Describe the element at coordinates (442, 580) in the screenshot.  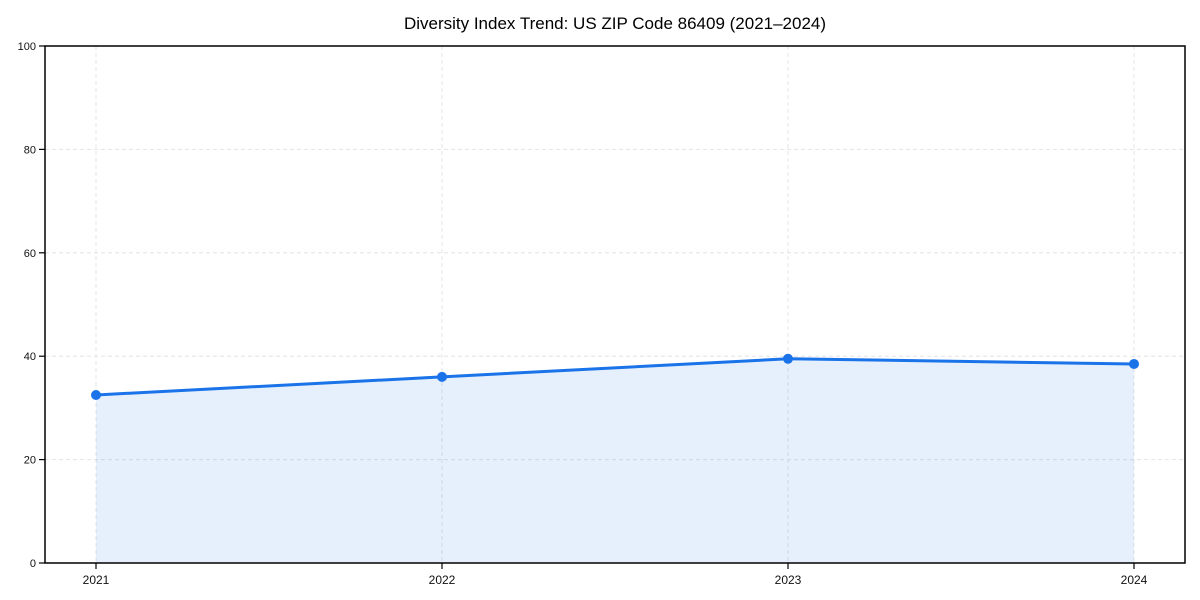
I see `x-axis-tick-label: 2022` at that location.